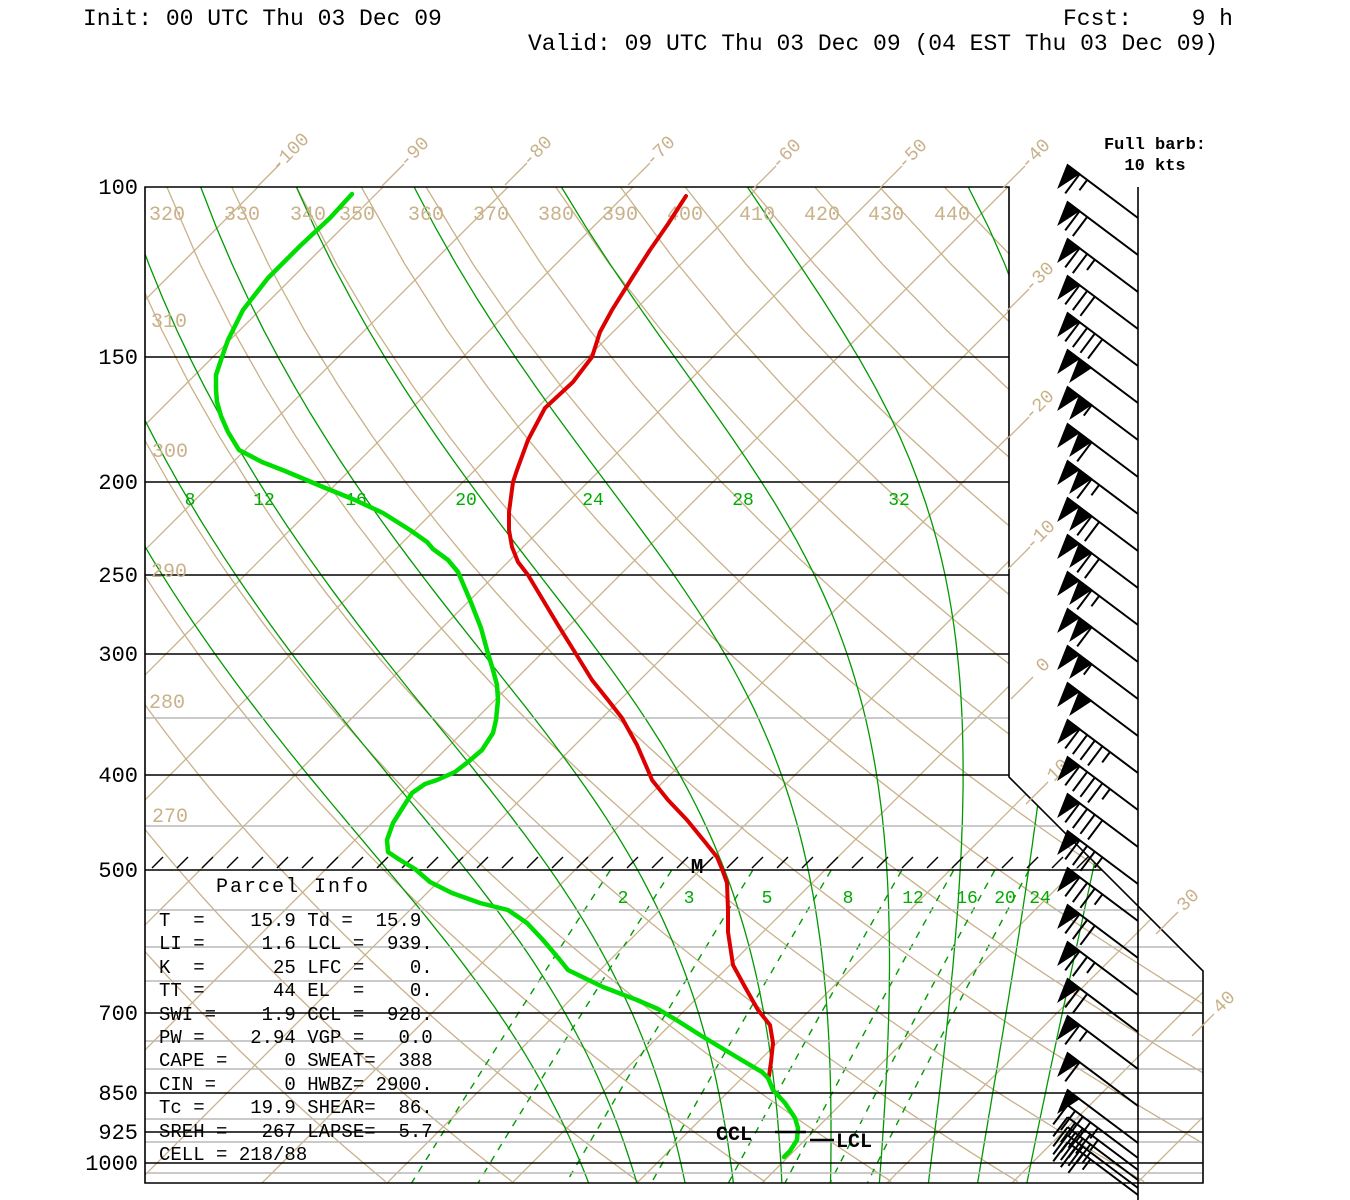 The image size is (1350, 1200). I want to click on parcel-info-row: TT = 44 EL = 0., so click(296, 991).